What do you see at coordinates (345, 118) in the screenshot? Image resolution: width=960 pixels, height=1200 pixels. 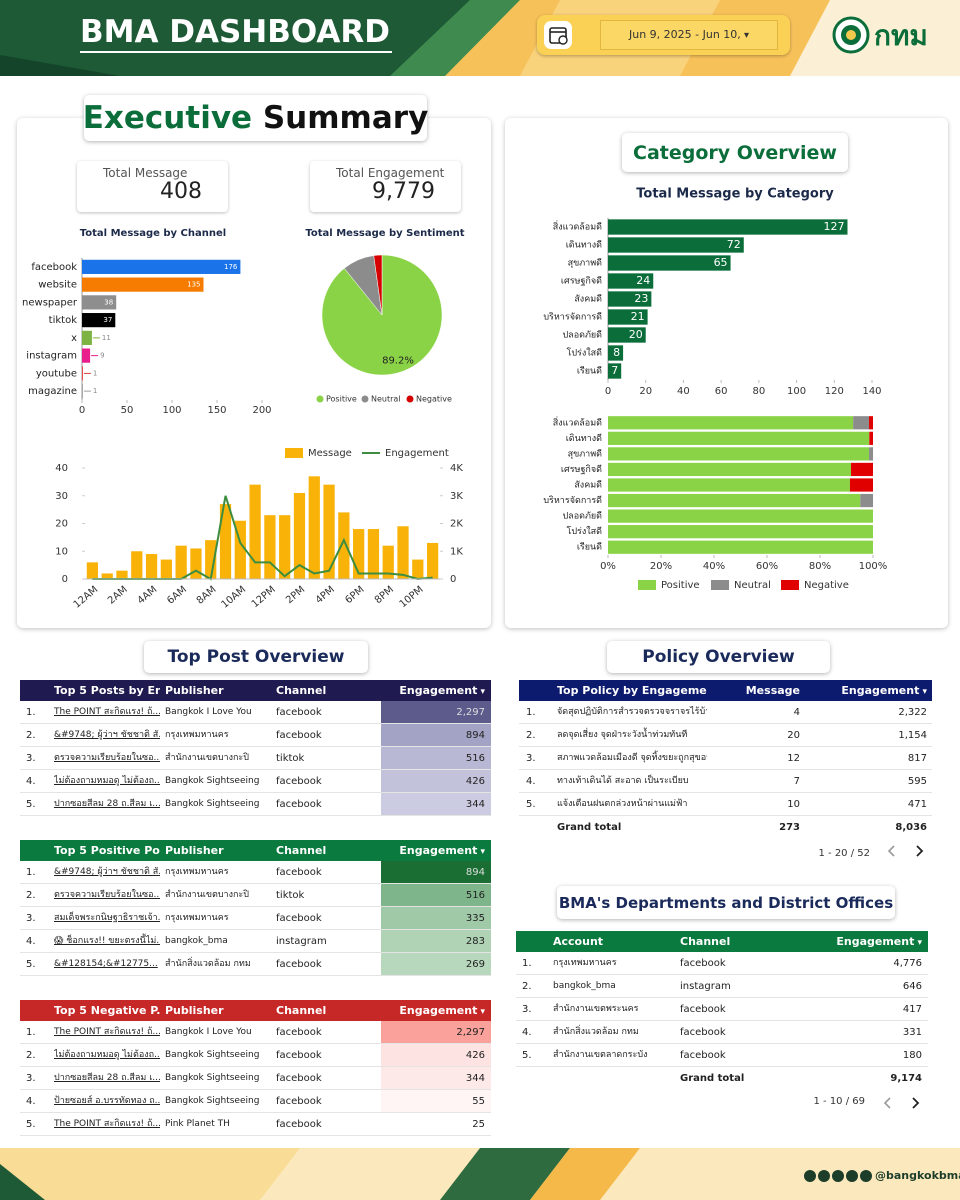 I see `title-part: Summary` at bounding box center [345, 118].